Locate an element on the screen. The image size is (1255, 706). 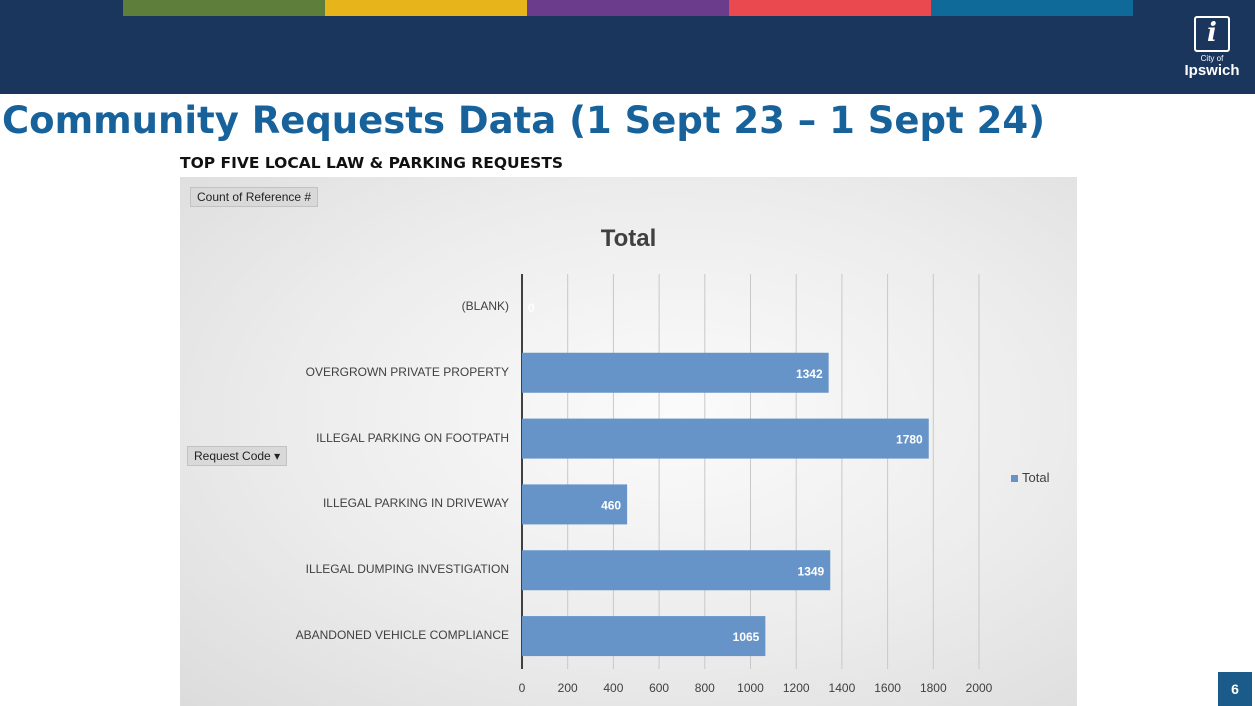
stripe-purple is located at coordinates (628, 8).